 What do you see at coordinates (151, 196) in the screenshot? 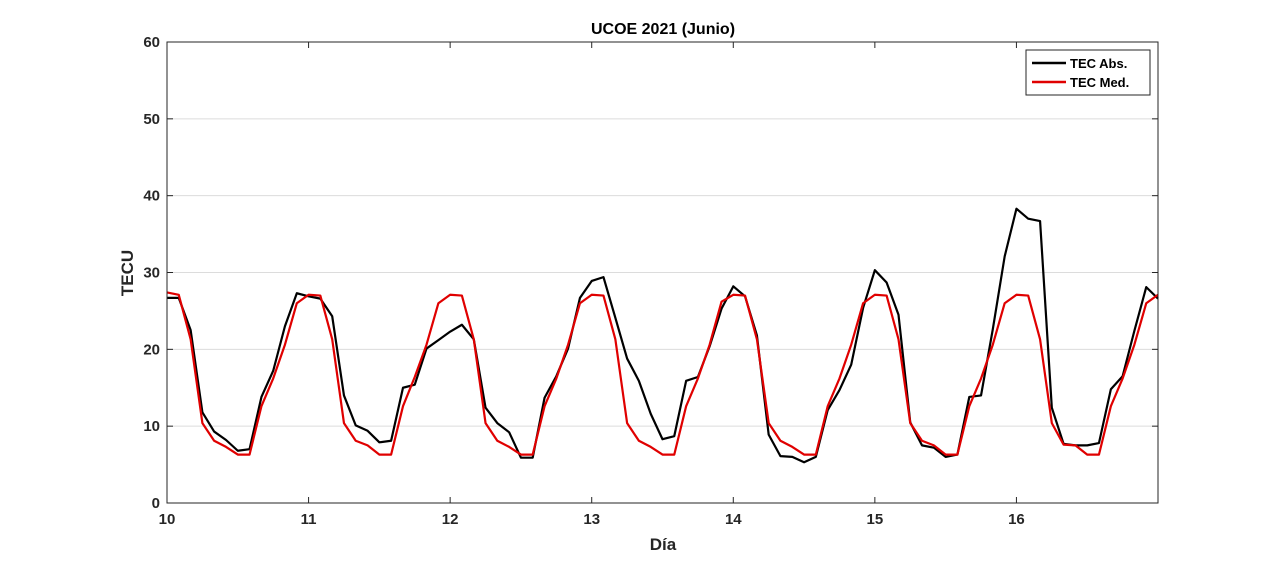
I see `y-tick-label: 40` at bounding box center [151, 196].